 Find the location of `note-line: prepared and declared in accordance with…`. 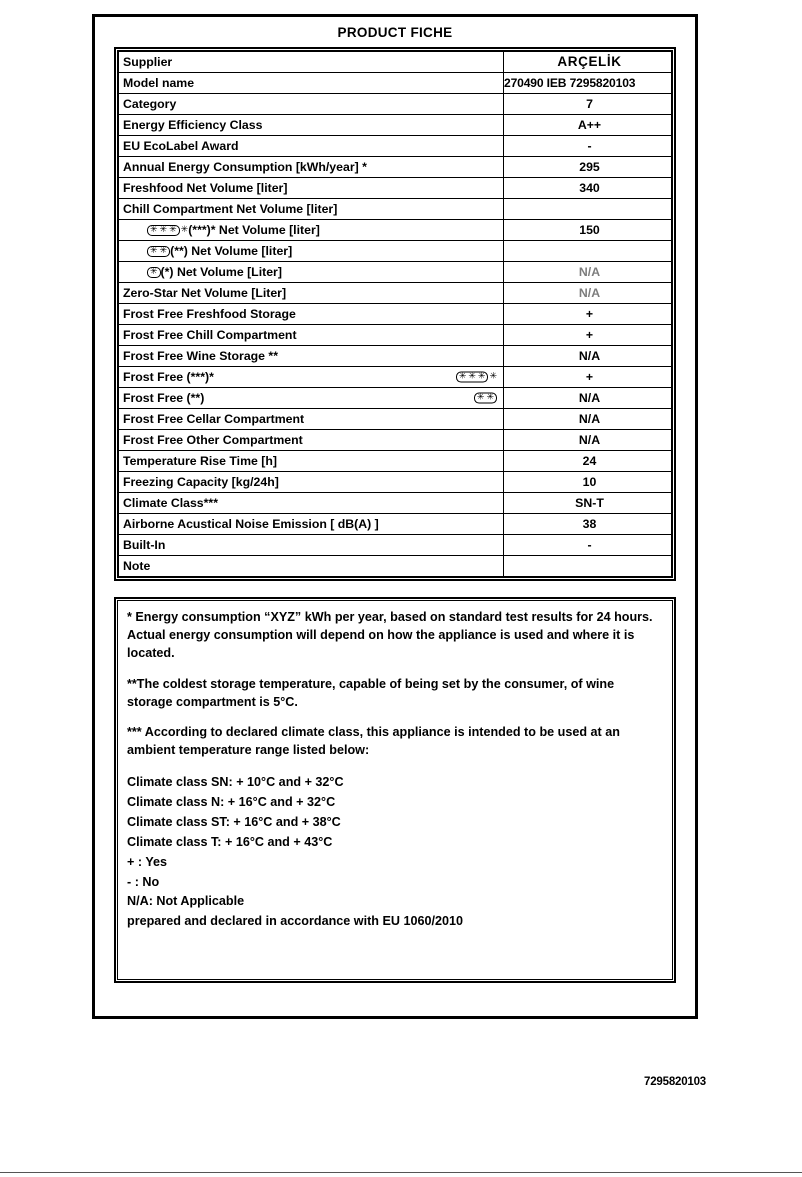

note-line: prepared and declared in accordance with… is located at coordinates (295, 921).